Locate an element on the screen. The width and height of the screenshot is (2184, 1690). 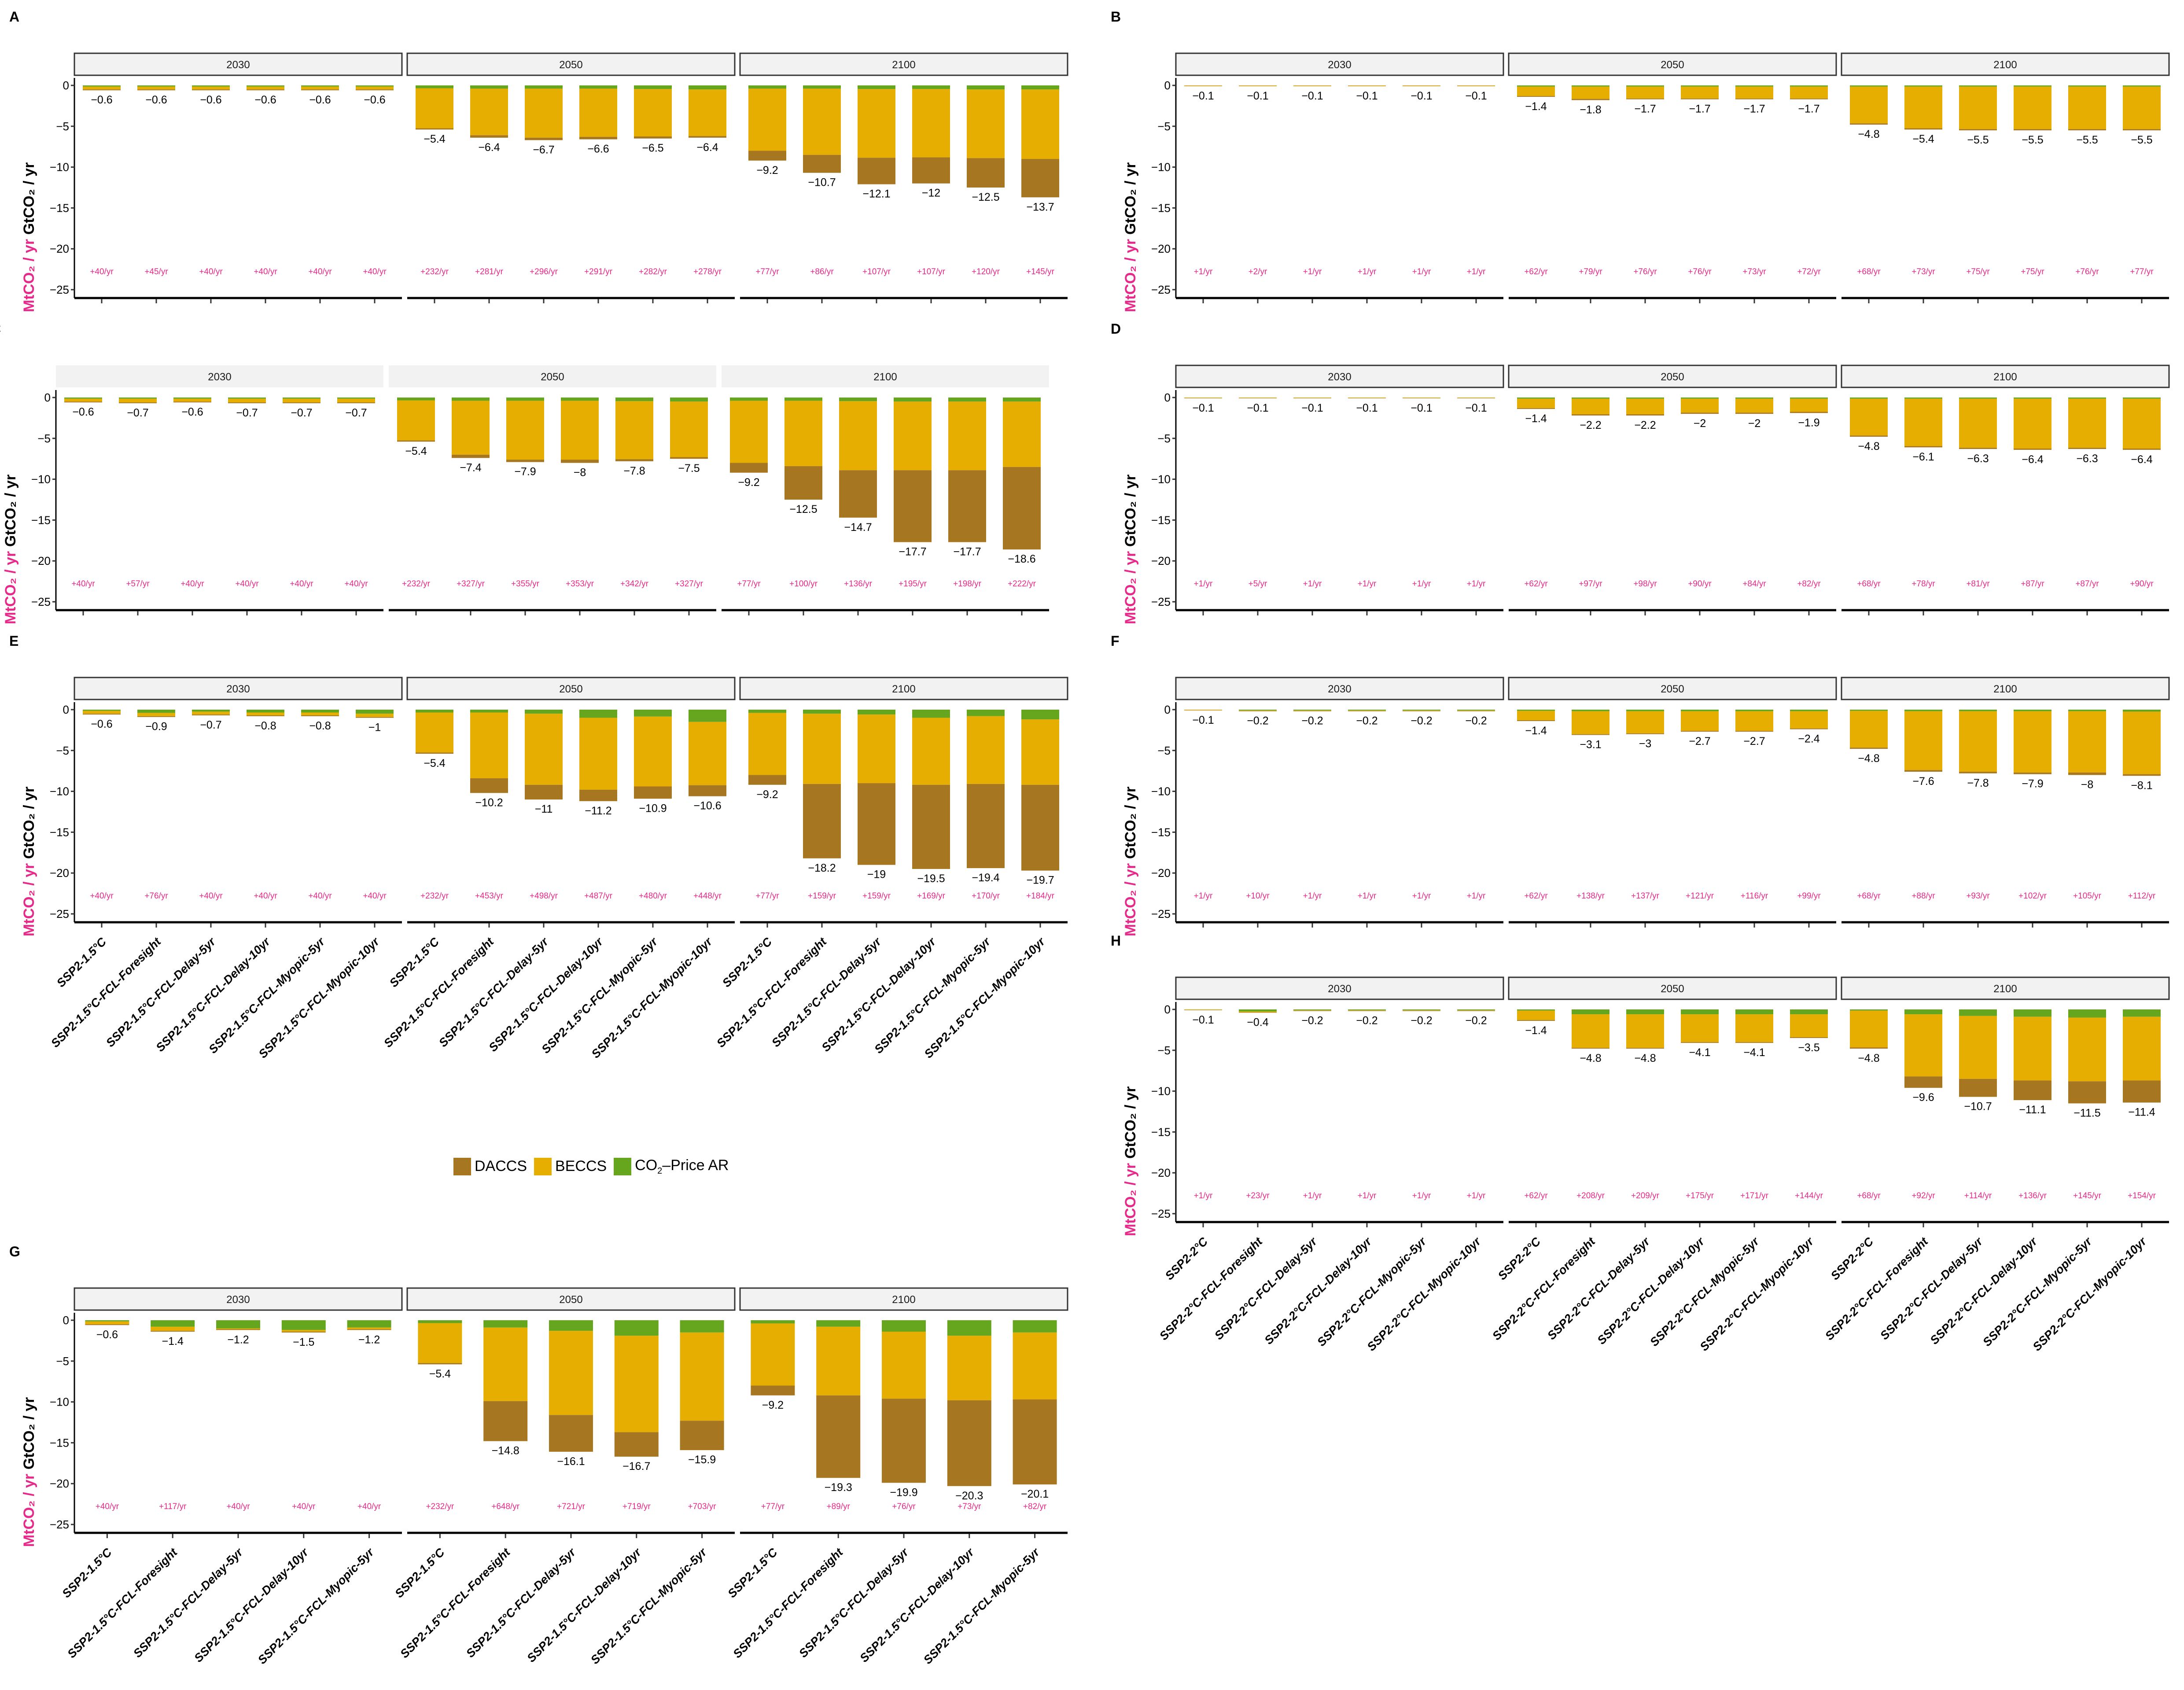
rate-label: +195/yr is located at coordinates (913, 584).